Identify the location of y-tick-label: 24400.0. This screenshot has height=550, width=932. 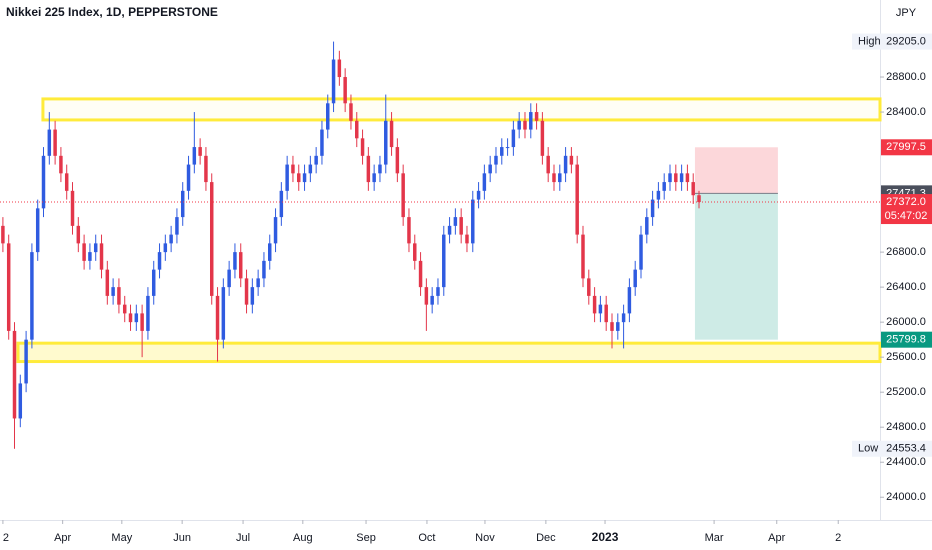
(906, 462).